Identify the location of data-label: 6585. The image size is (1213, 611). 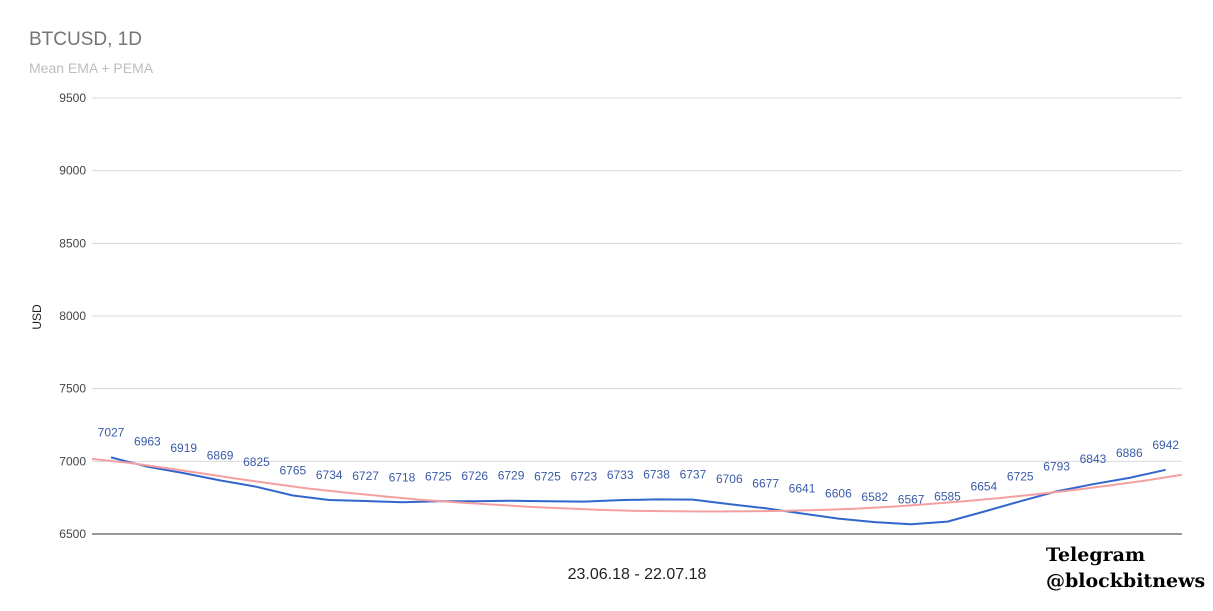
(947, 497).